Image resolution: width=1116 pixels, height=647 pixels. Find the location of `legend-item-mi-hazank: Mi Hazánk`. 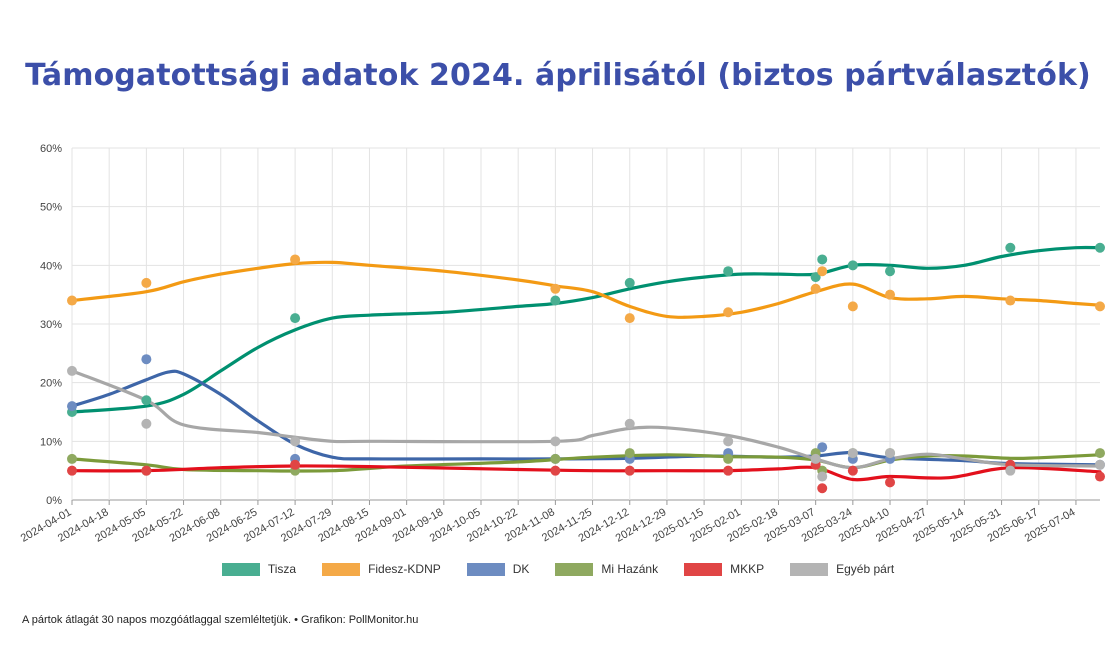

legend-item-mi-hazank: Mi Hazánk is located at coordinates (606, 569).